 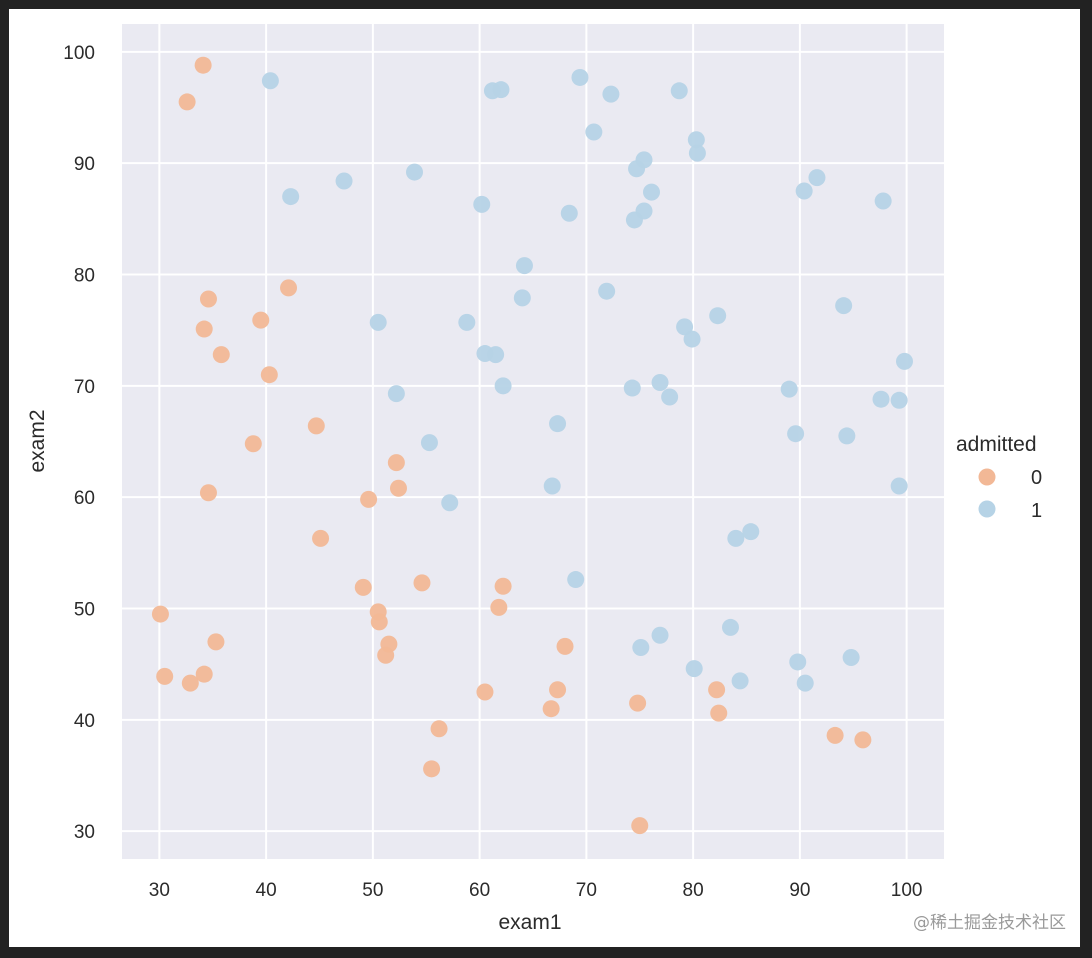 I want to click on y-tick-labels: 30 40 50 60 70 80 90 100, so click(x=79, y=443).